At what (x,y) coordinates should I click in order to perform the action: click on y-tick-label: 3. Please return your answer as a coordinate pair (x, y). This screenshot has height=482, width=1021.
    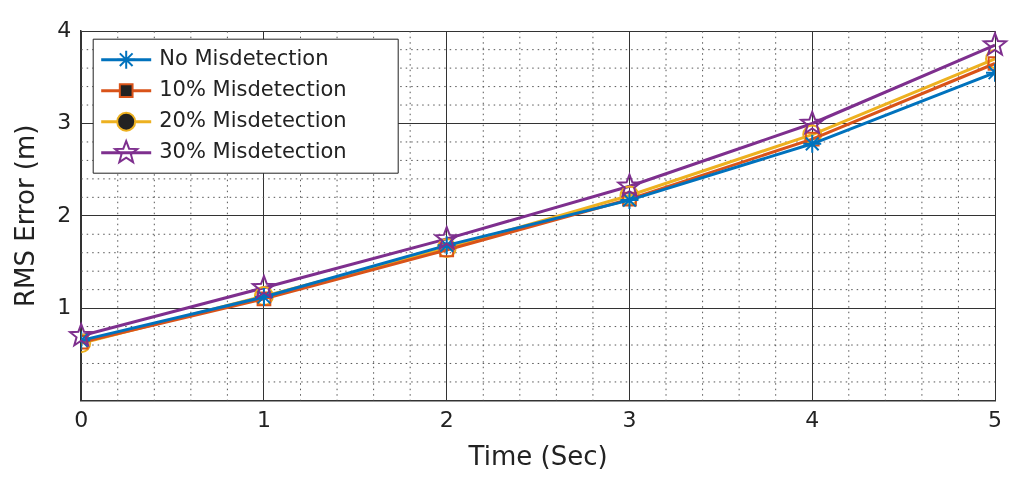
    Looking at the image, I should click on (64, 122).